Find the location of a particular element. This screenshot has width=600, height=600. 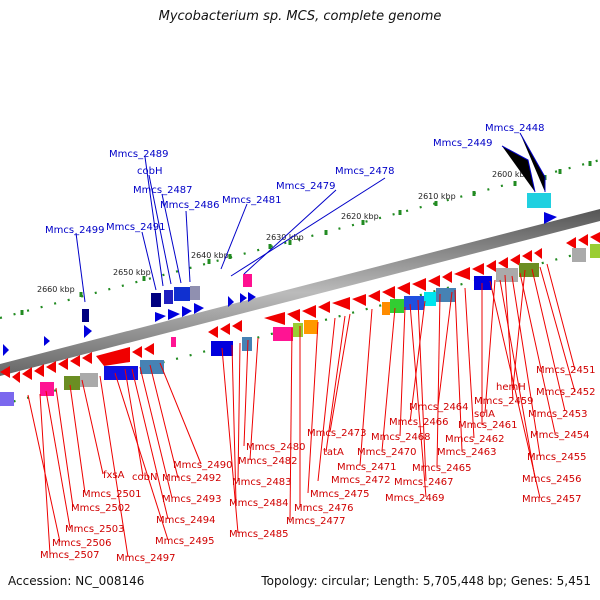

gene-label: Mmcs_2490 is located at coordinates (203, 465).